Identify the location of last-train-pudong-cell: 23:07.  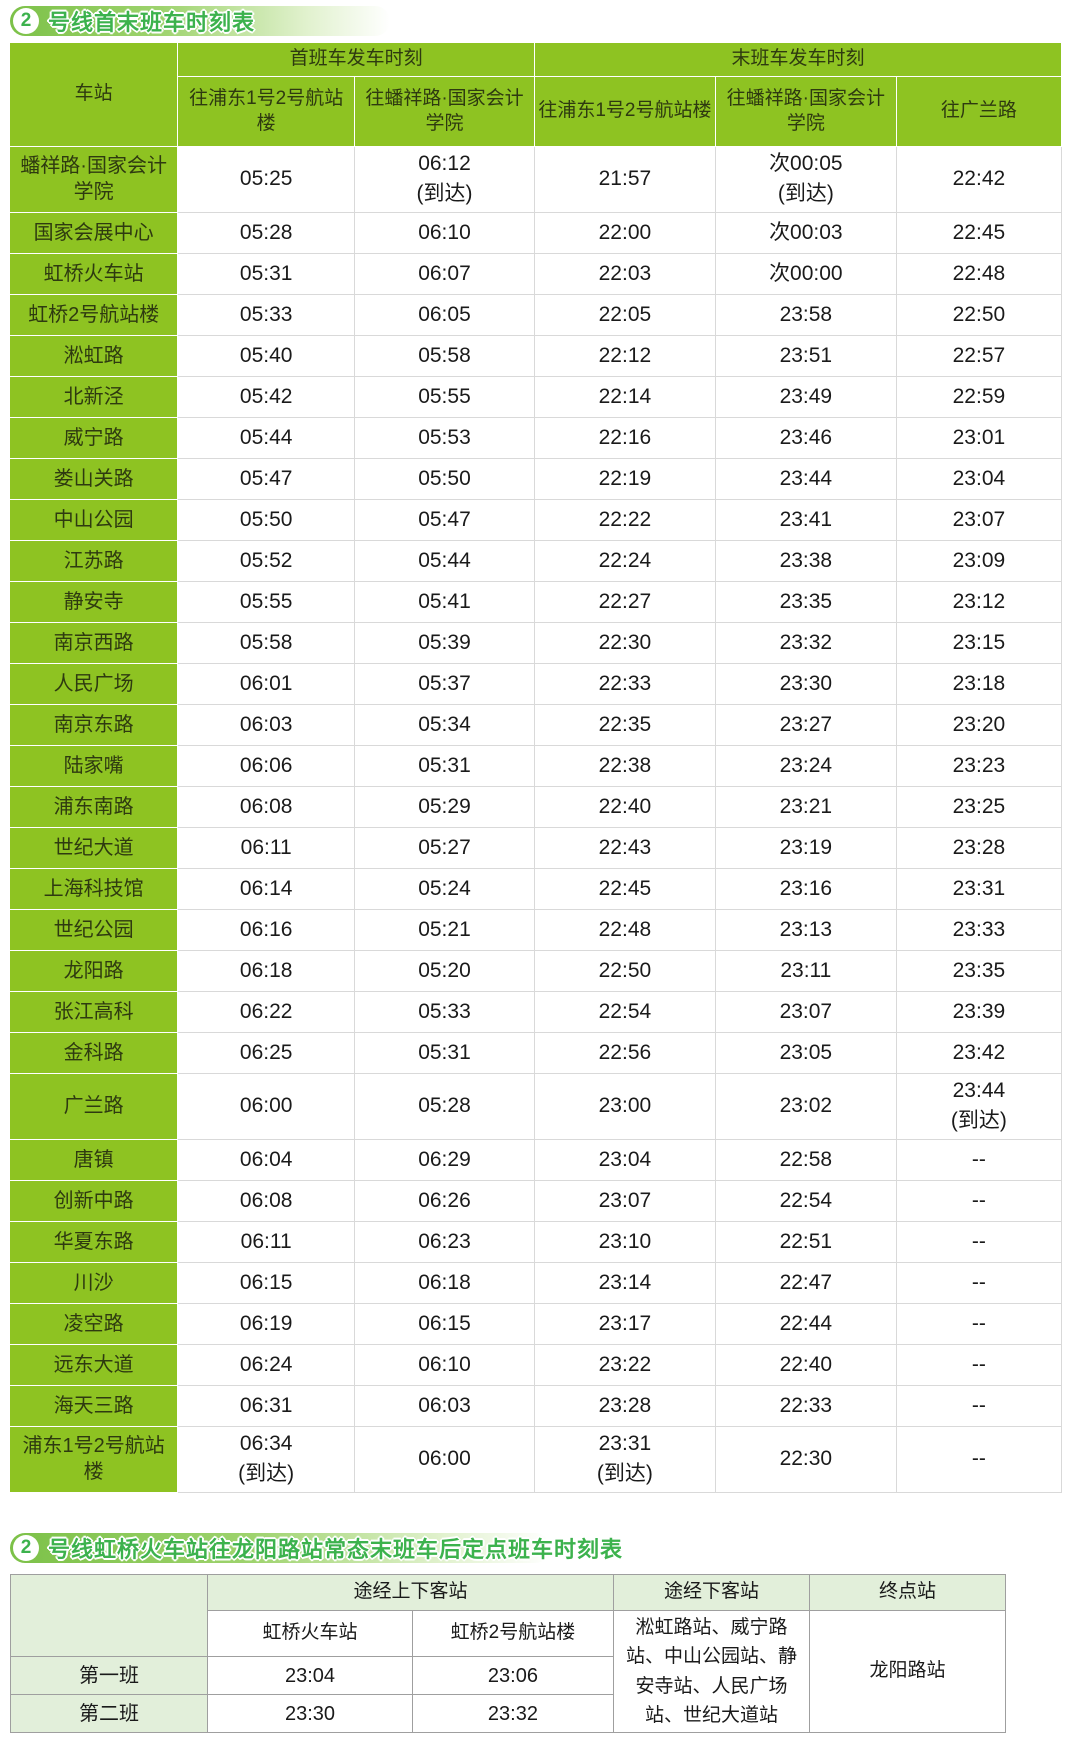
(625, 1201).